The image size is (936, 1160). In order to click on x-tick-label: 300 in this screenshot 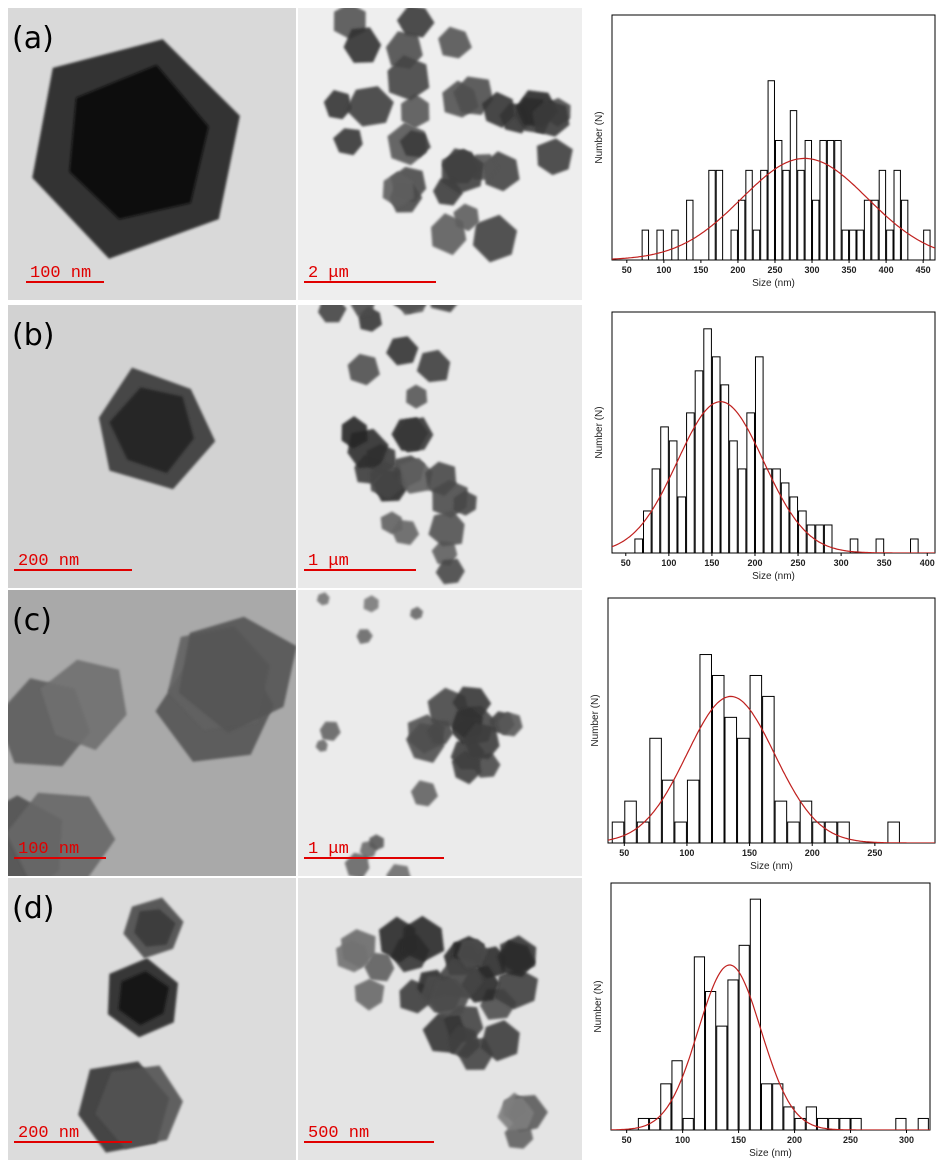, I will do `click(906, 1140)`.